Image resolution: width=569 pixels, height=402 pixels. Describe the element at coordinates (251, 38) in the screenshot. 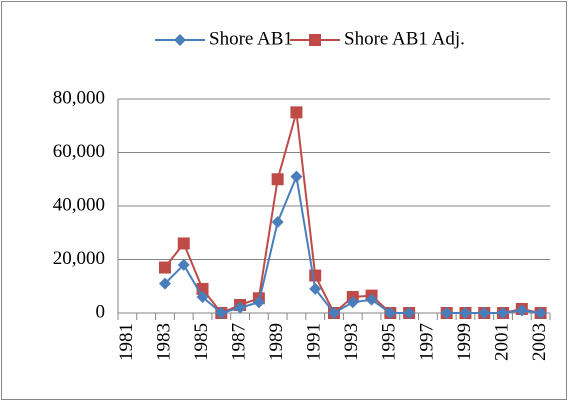

I see `legend-label: Shore AB1` at that location.